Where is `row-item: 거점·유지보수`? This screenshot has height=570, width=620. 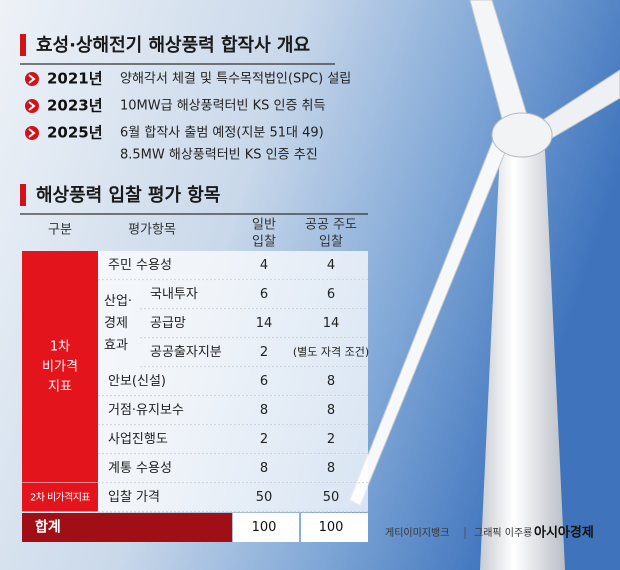
row-item: 거점·유지보수 is located at coordinates (146, 410).